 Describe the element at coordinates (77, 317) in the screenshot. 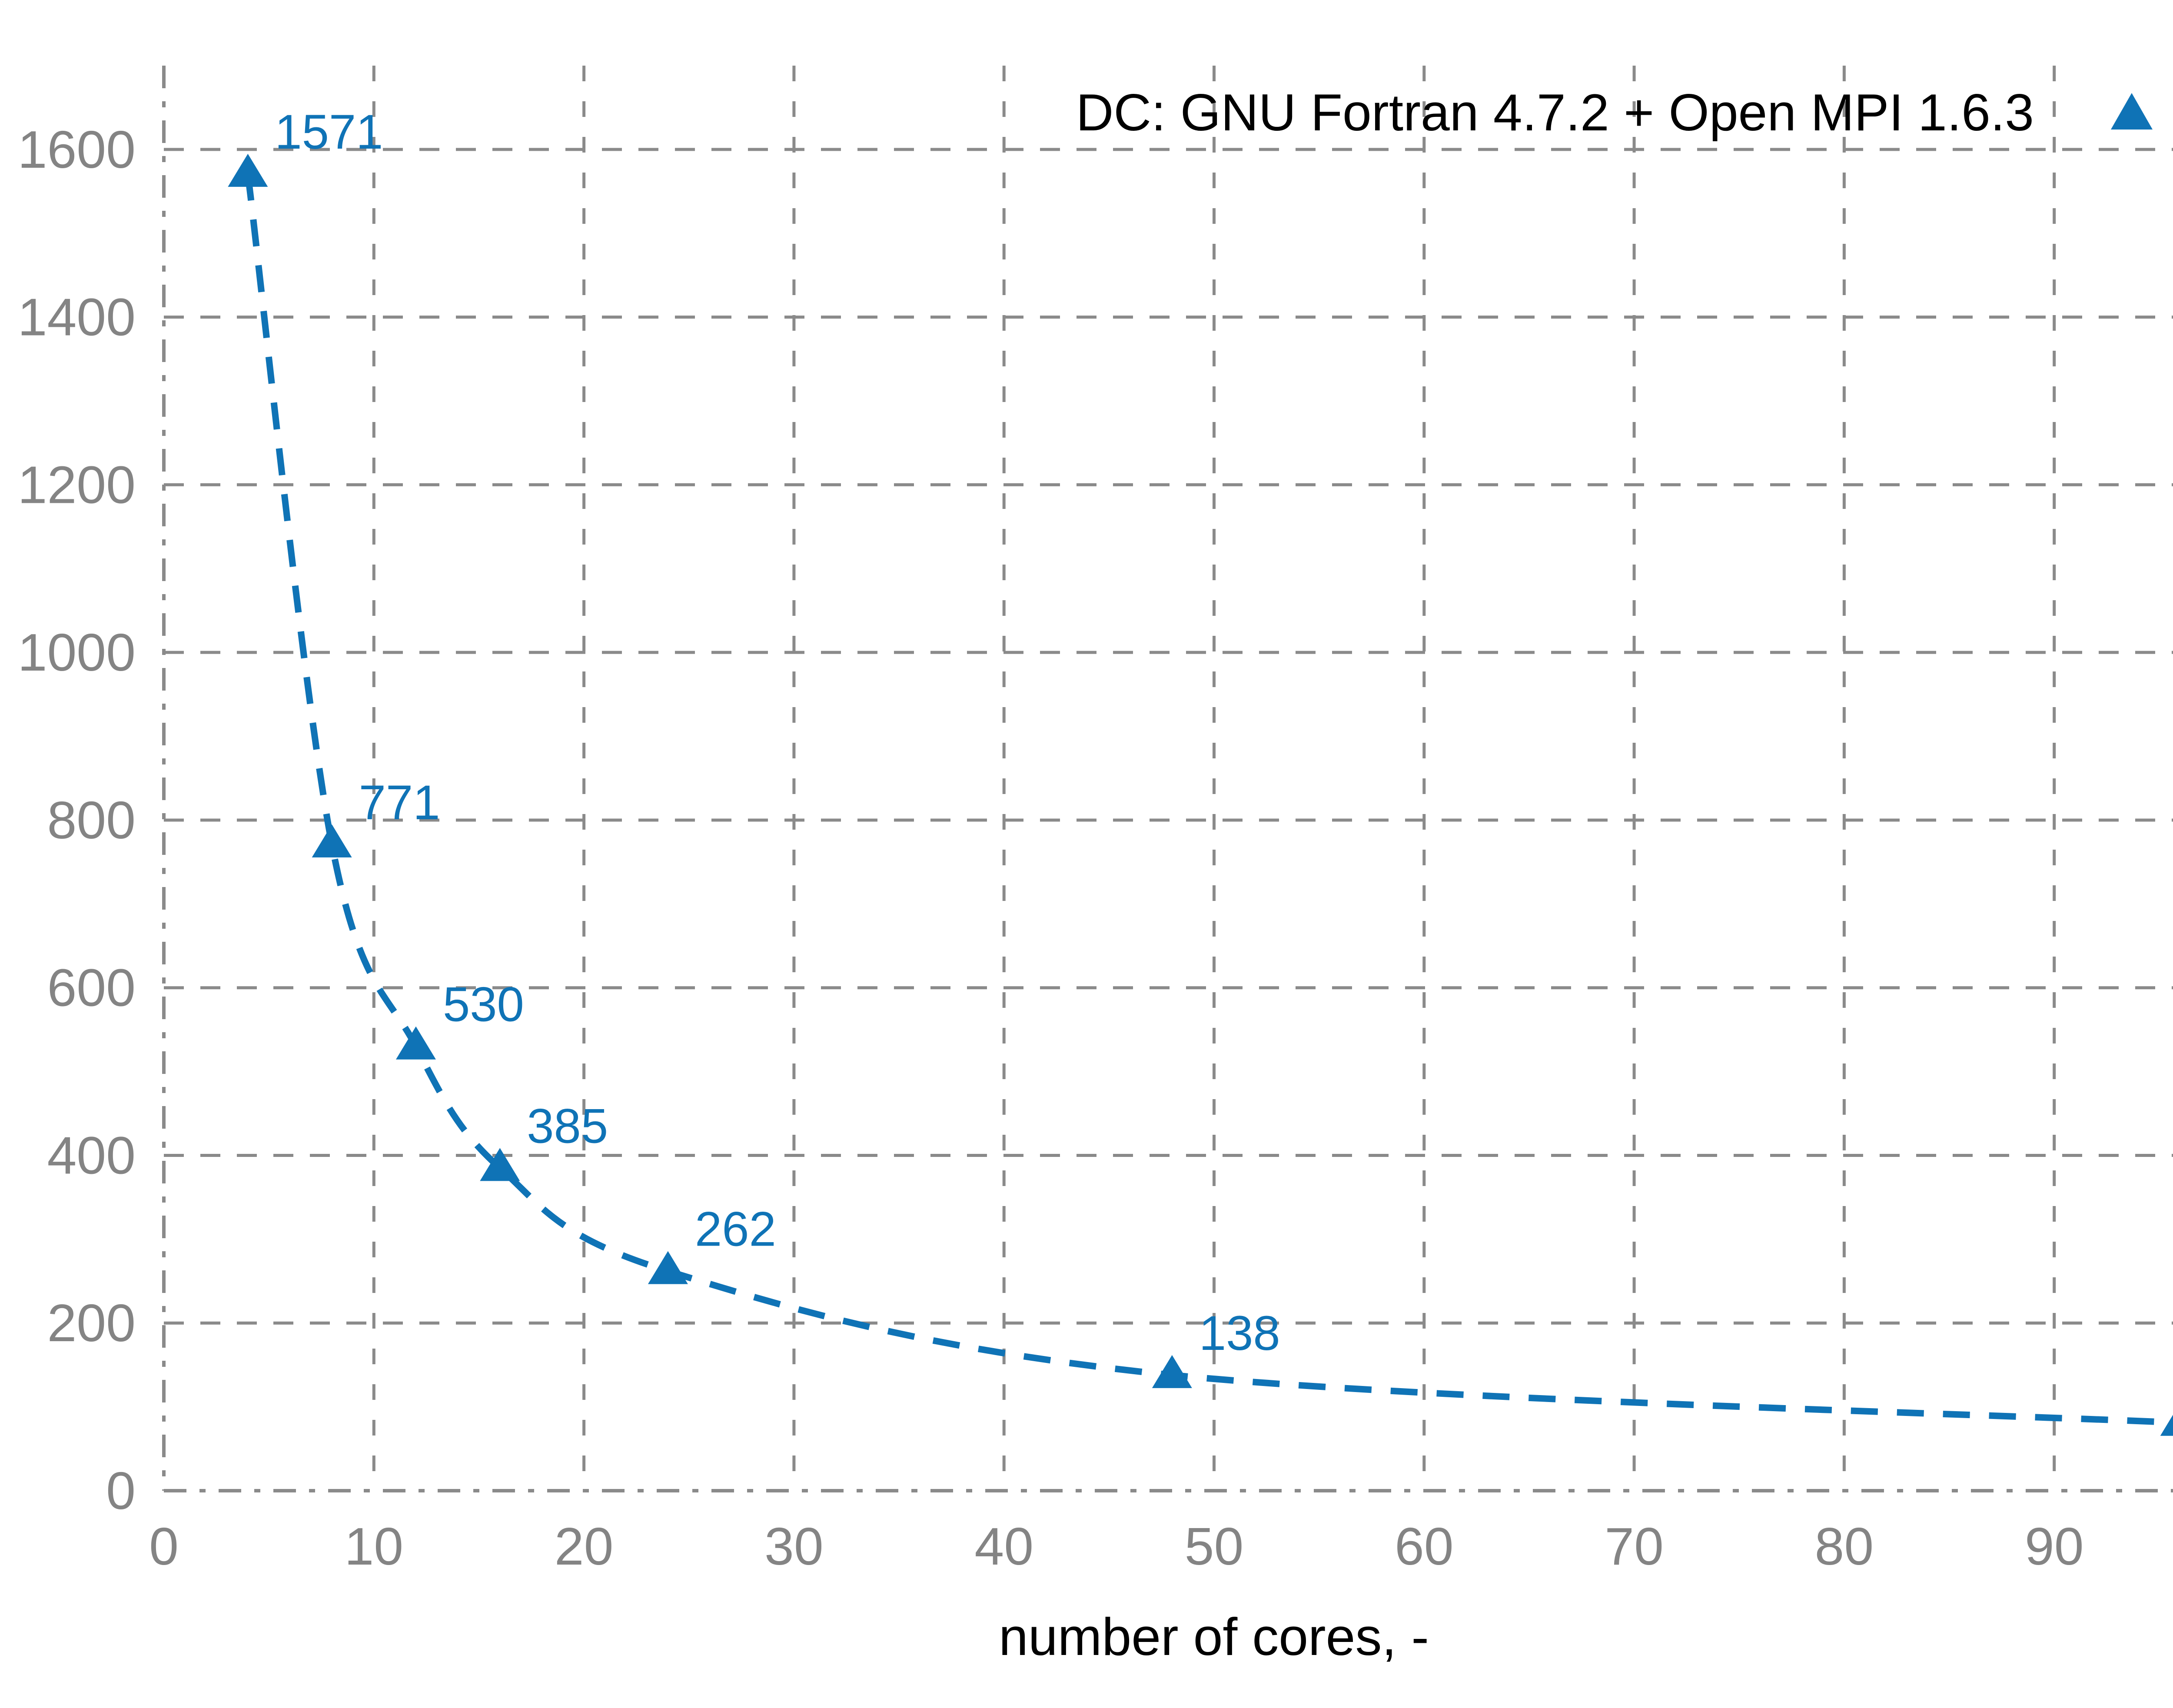

I see `y-tick-label-1400: 1400` at that location.